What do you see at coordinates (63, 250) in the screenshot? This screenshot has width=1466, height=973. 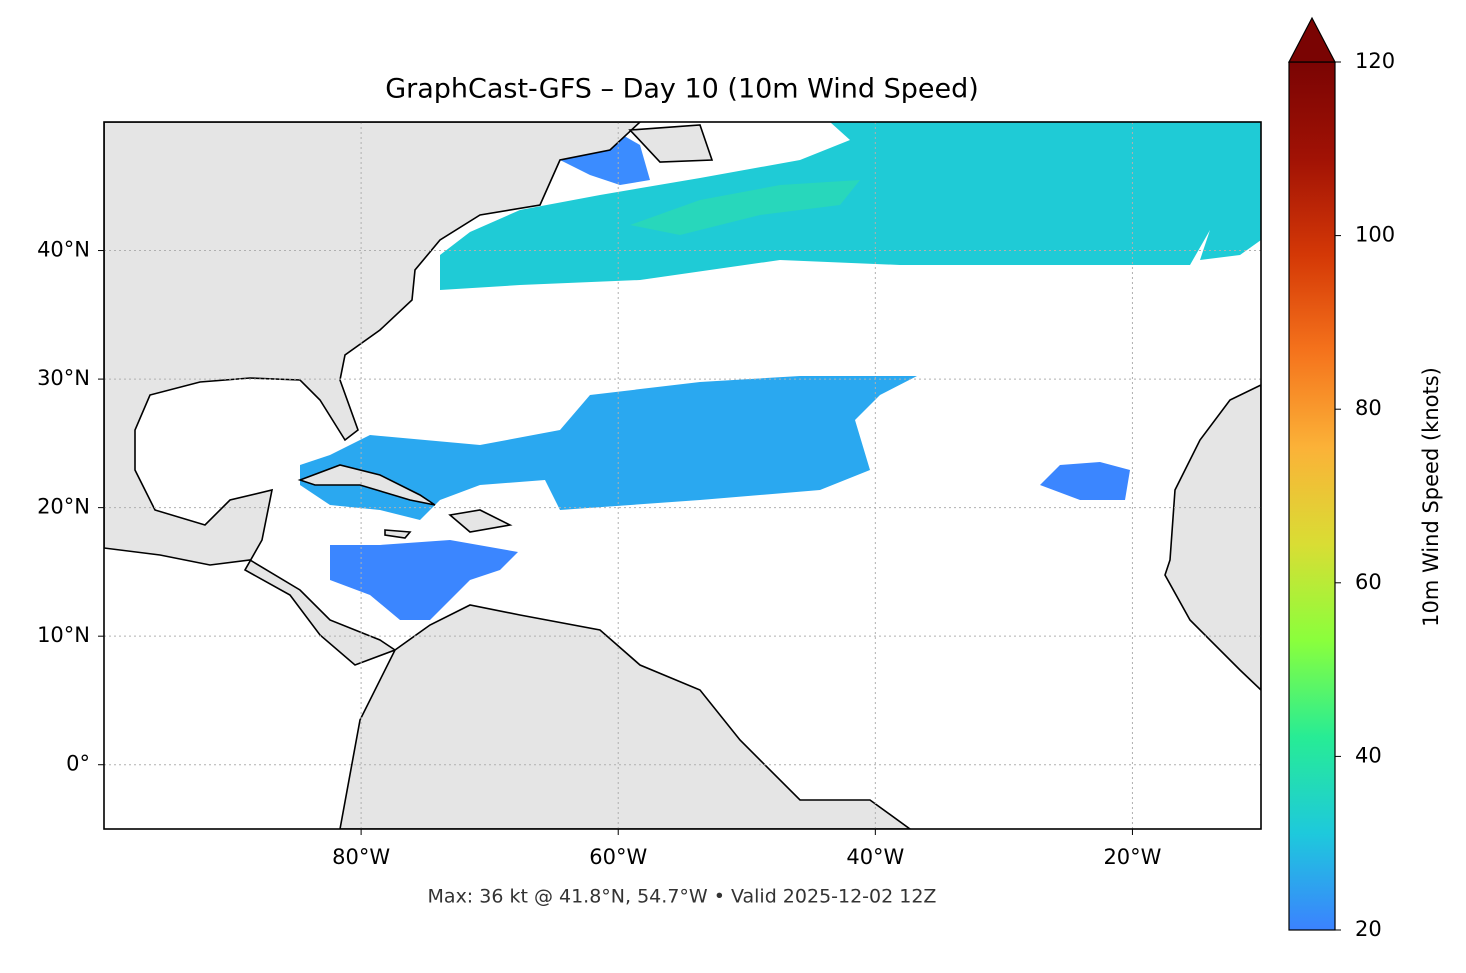 I see `y-tick-label: 40°N` at bounding box center [63, 250].